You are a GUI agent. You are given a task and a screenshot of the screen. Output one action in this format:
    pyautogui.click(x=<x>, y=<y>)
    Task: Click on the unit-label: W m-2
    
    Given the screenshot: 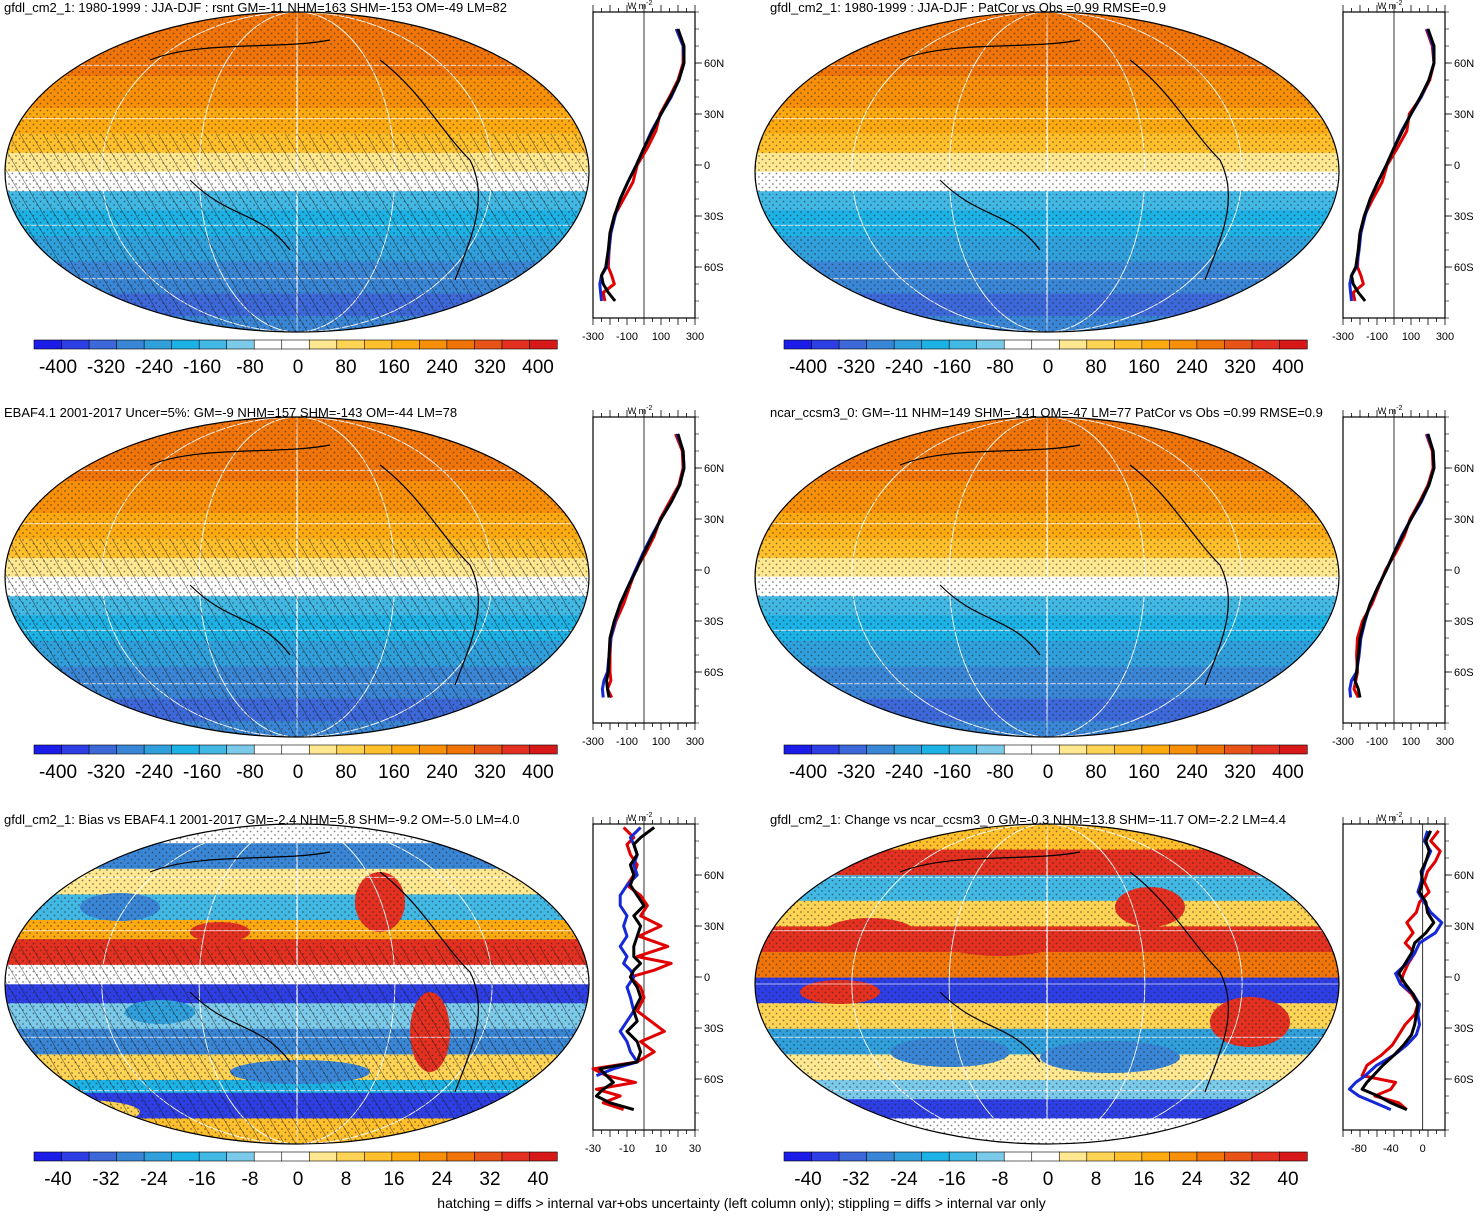 What is the action you would take?
    pyautogui.click(x=1390, y=817)
    